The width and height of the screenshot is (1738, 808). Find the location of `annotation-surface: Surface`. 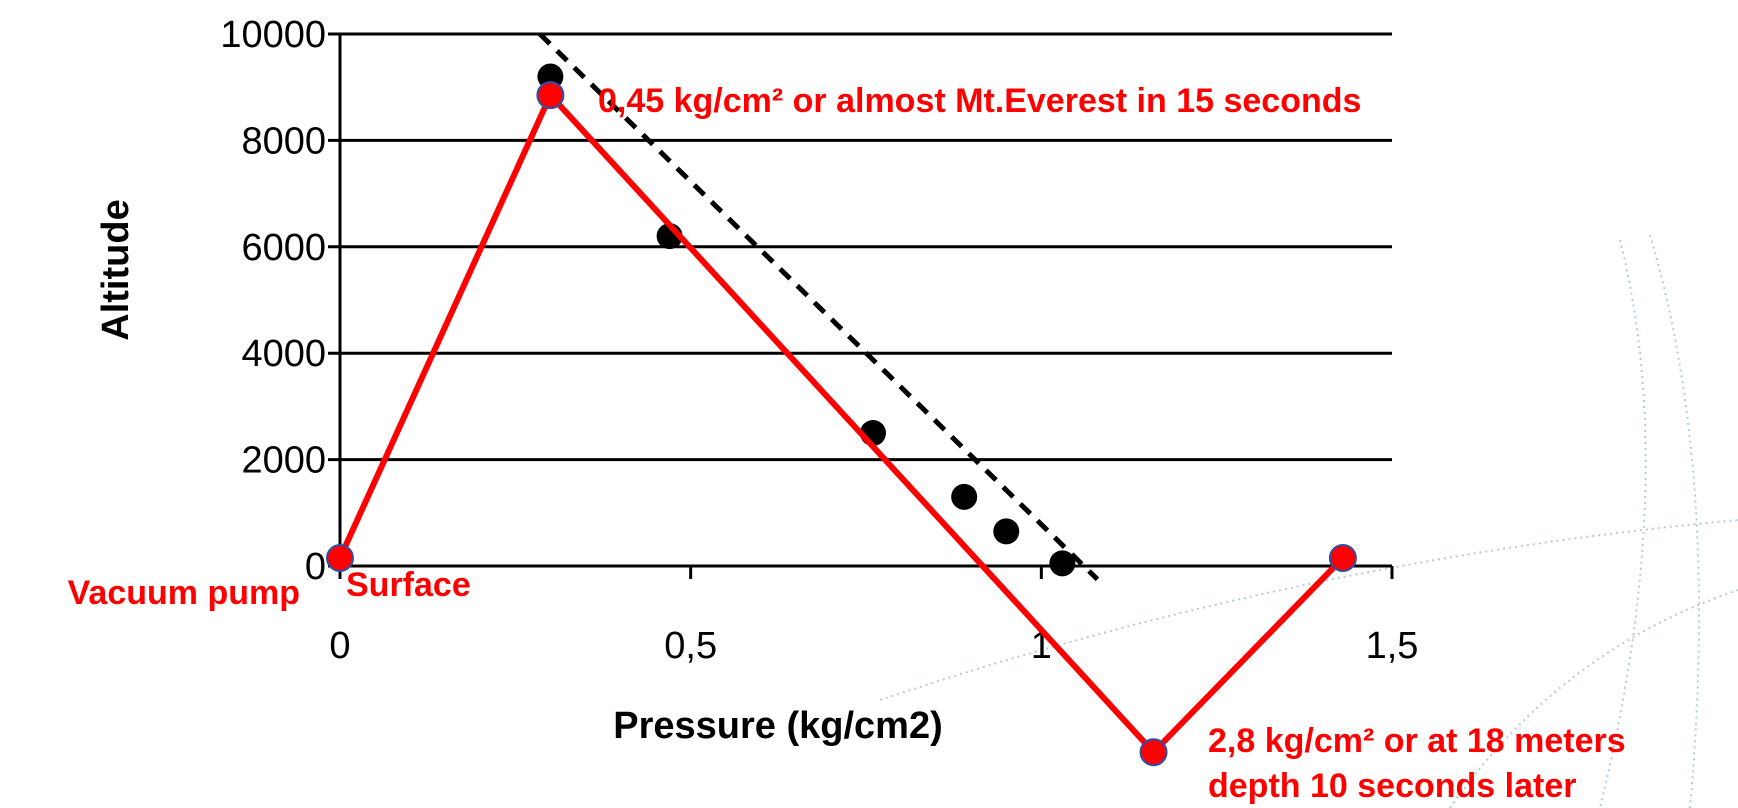

annotation-surface: Surface is located at coordinates (408, 585).